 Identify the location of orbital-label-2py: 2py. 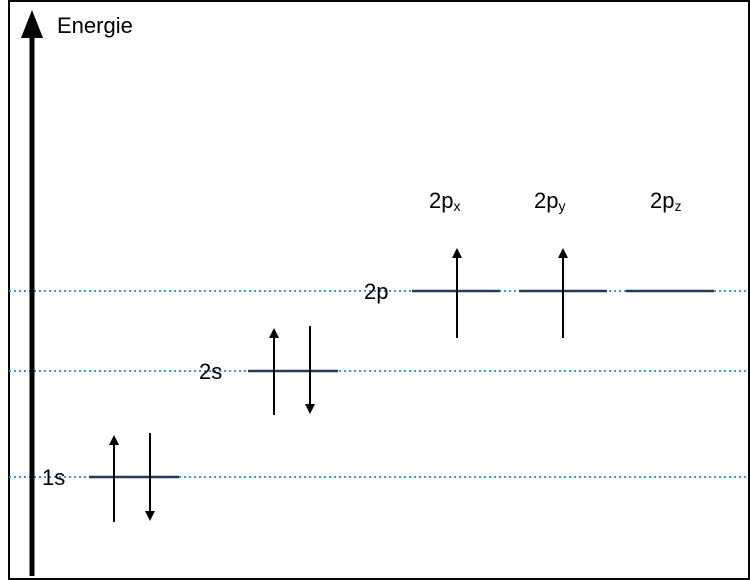
(549, 201).